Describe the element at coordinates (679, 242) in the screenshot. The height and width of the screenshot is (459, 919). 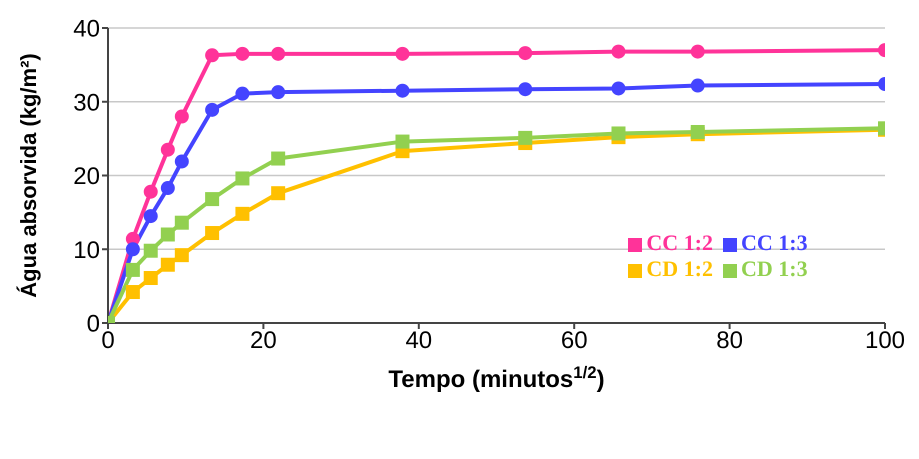
I see `legend-label: CC 1:2` at that location.